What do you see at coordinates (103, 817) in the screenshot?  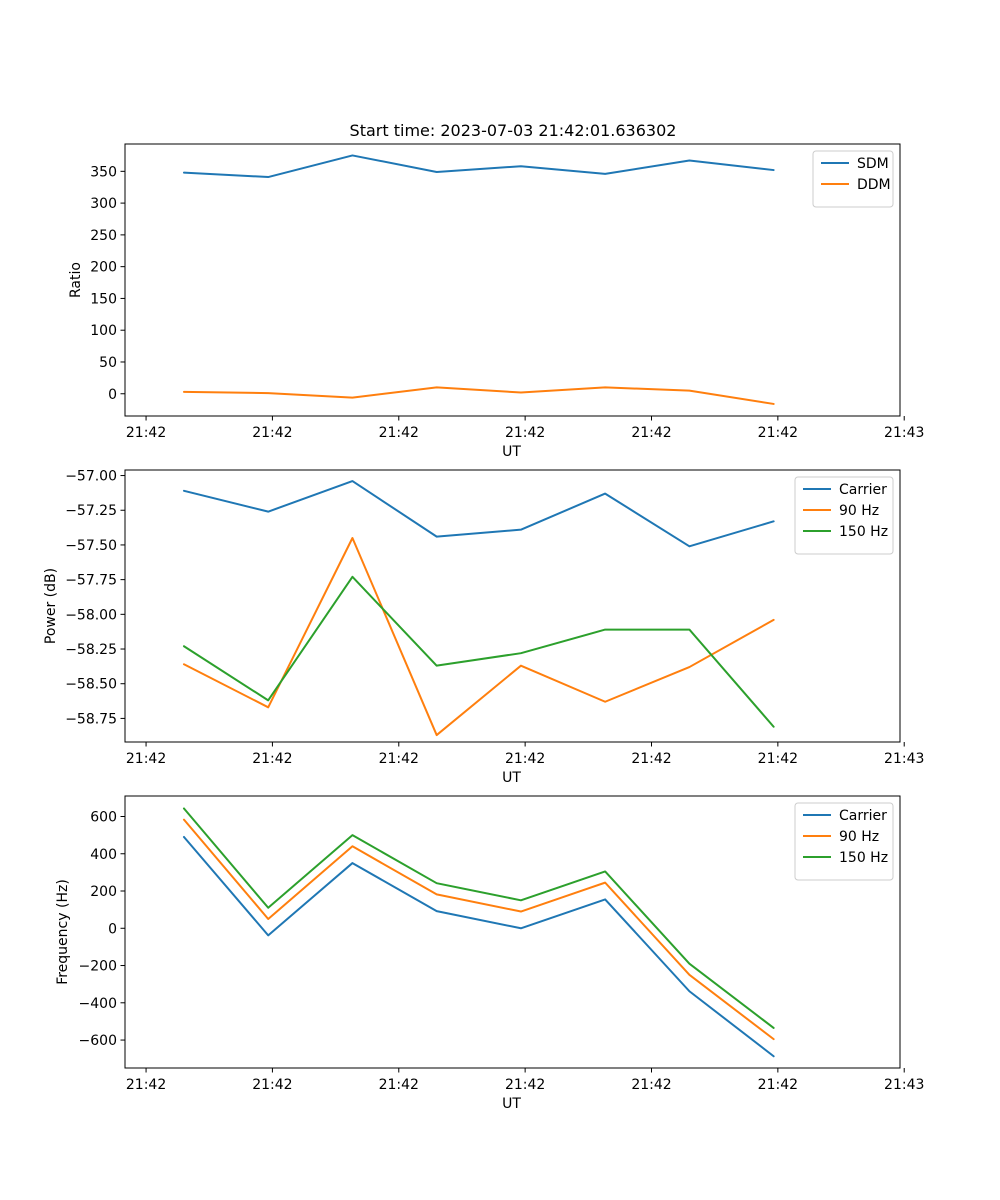 I see `frequency-y-tick-label: 600` at bounding box center [103, 817].